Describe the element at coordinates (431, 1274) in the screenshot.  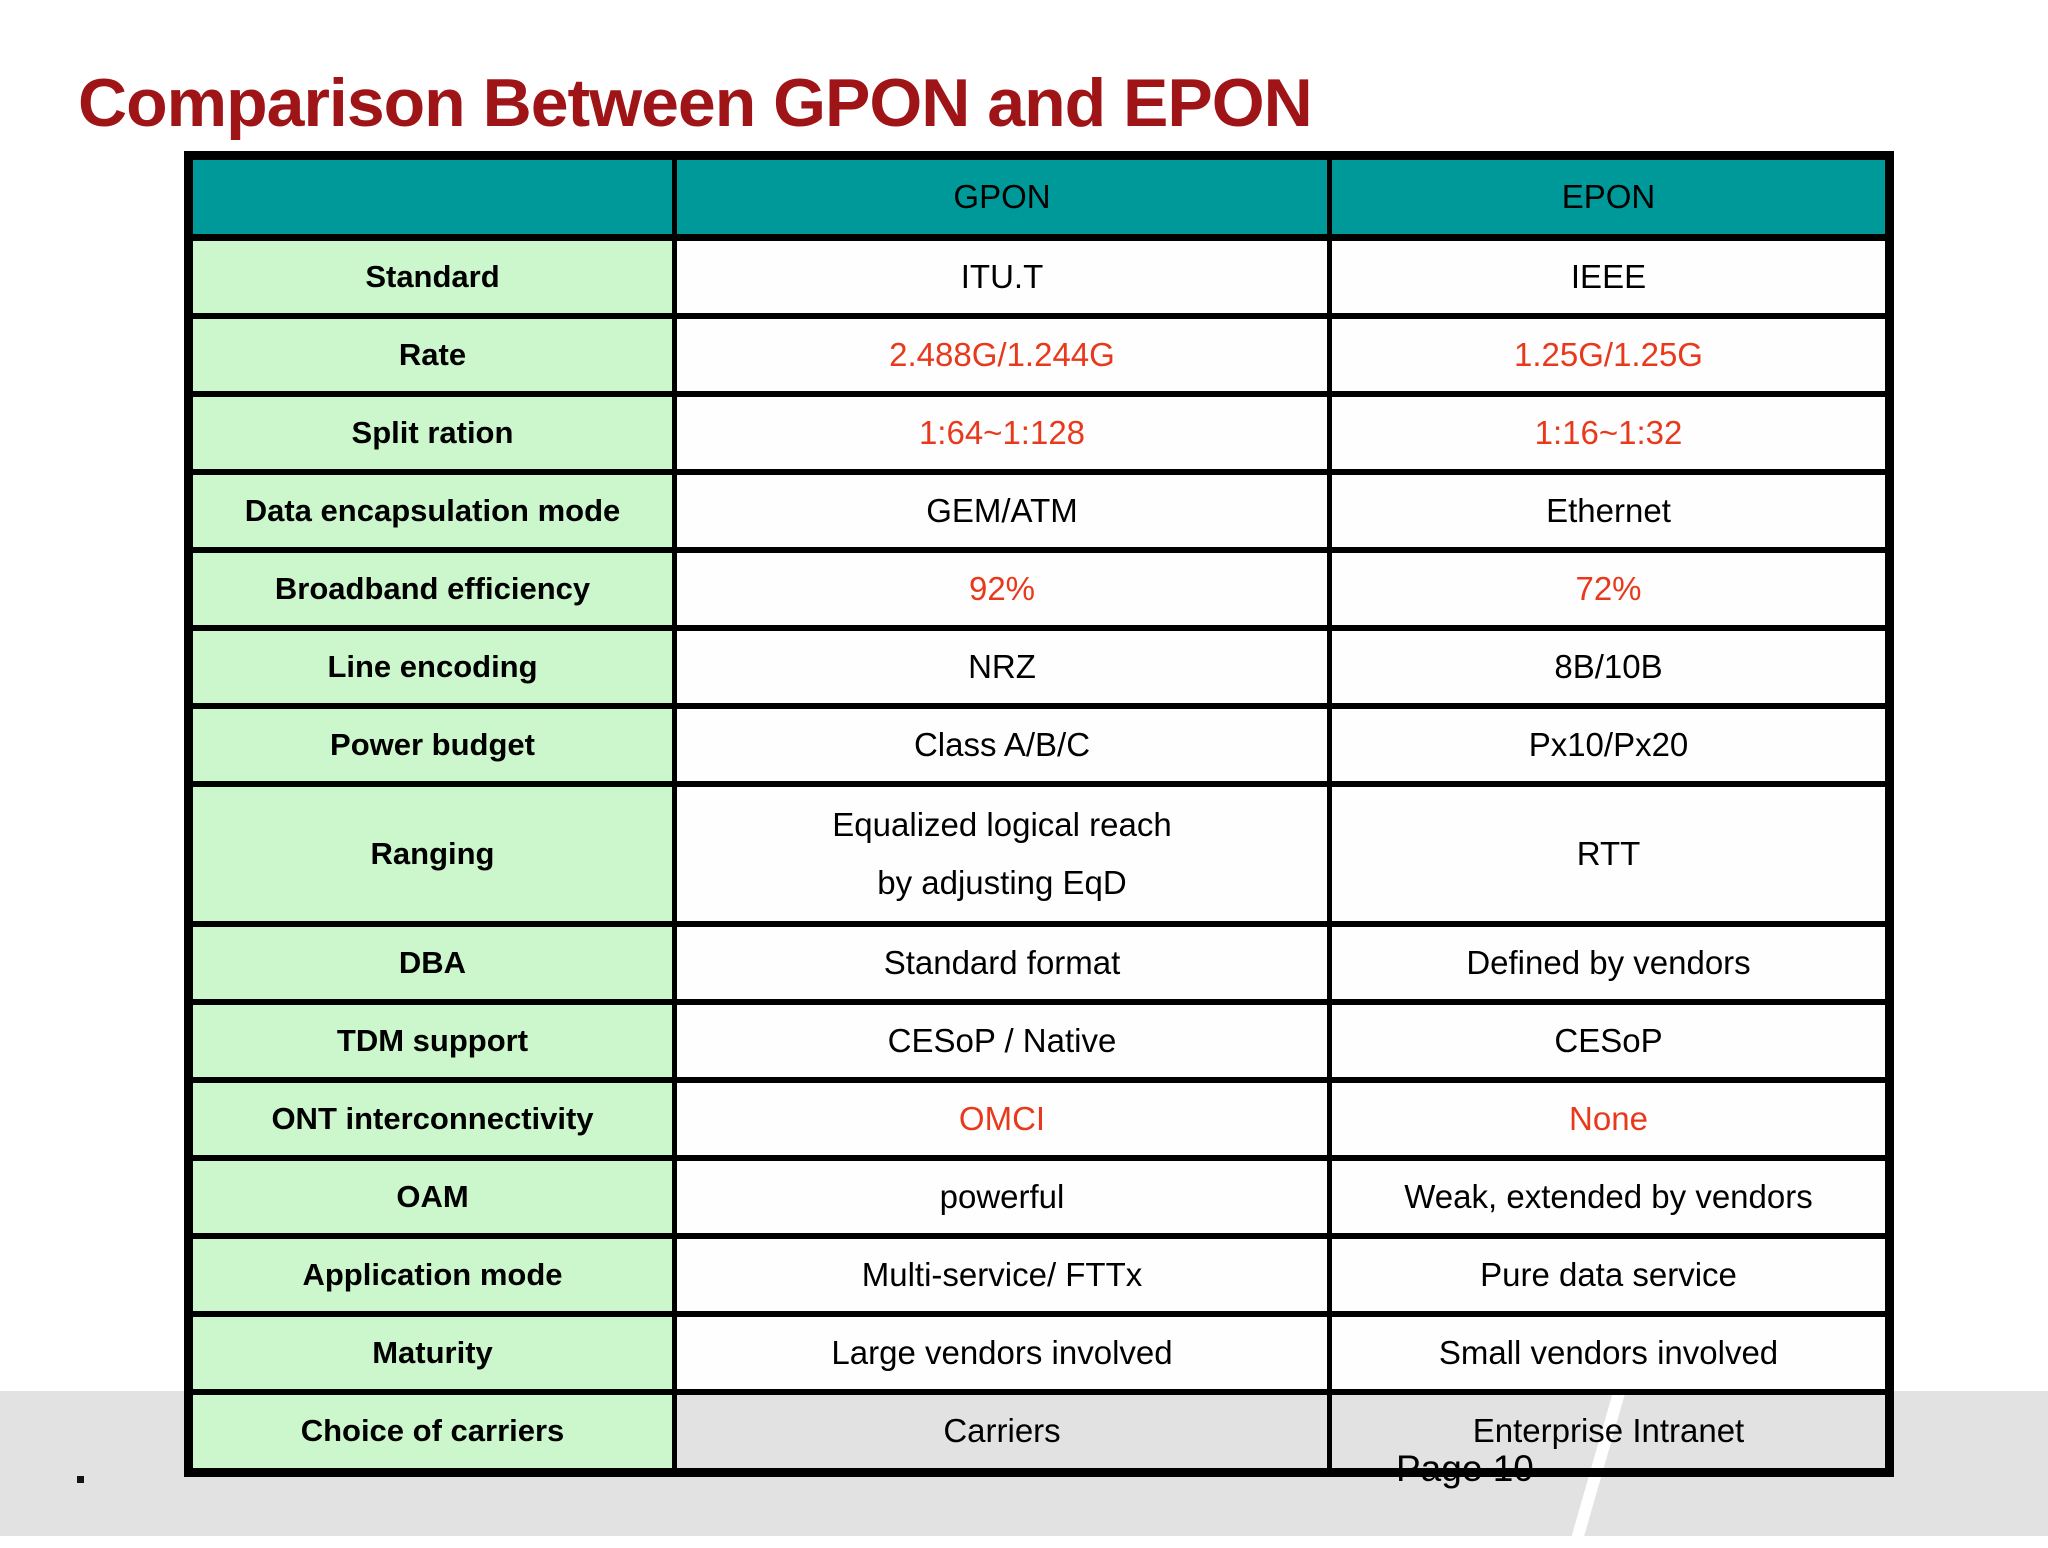
I see `row-label: Application mode` at that location.